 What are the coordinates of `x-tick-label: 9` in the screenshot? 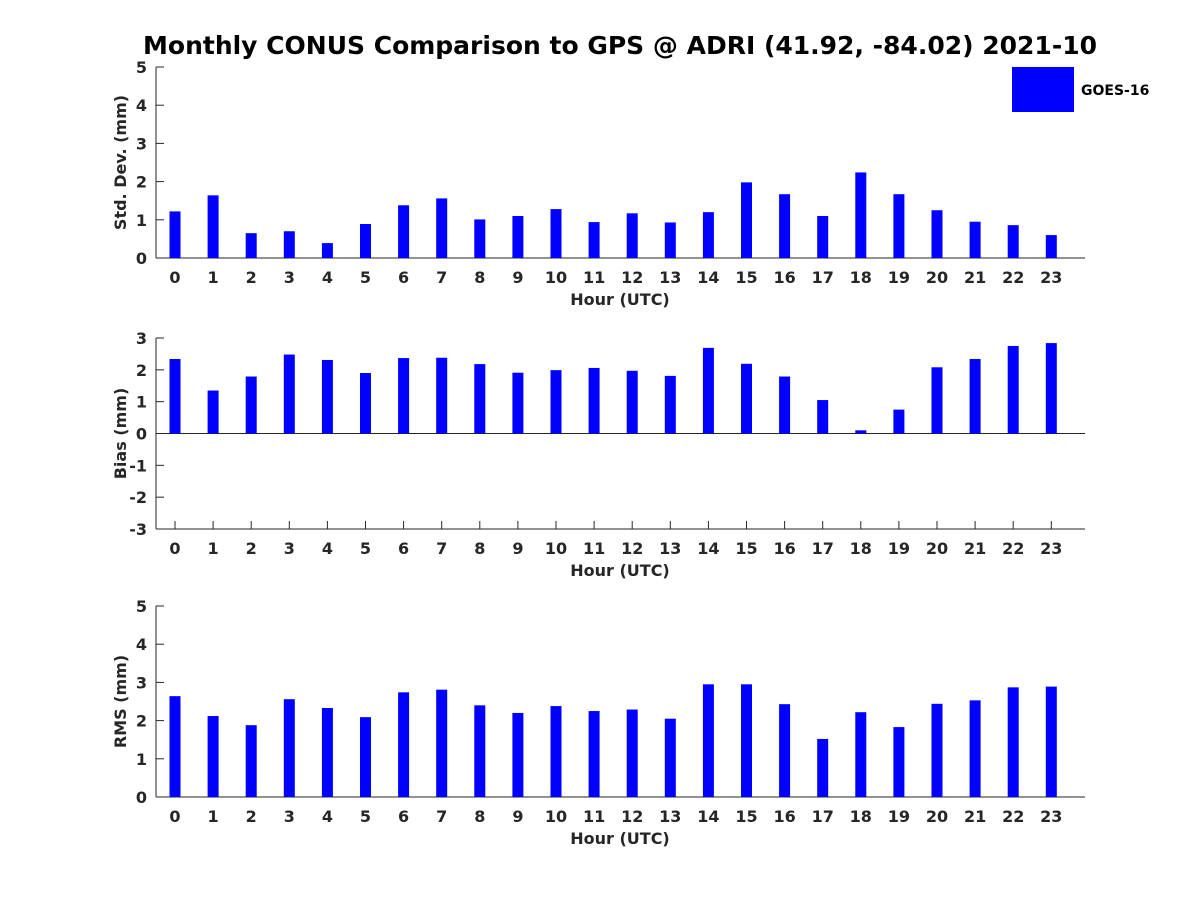 It's located at (517, 548).